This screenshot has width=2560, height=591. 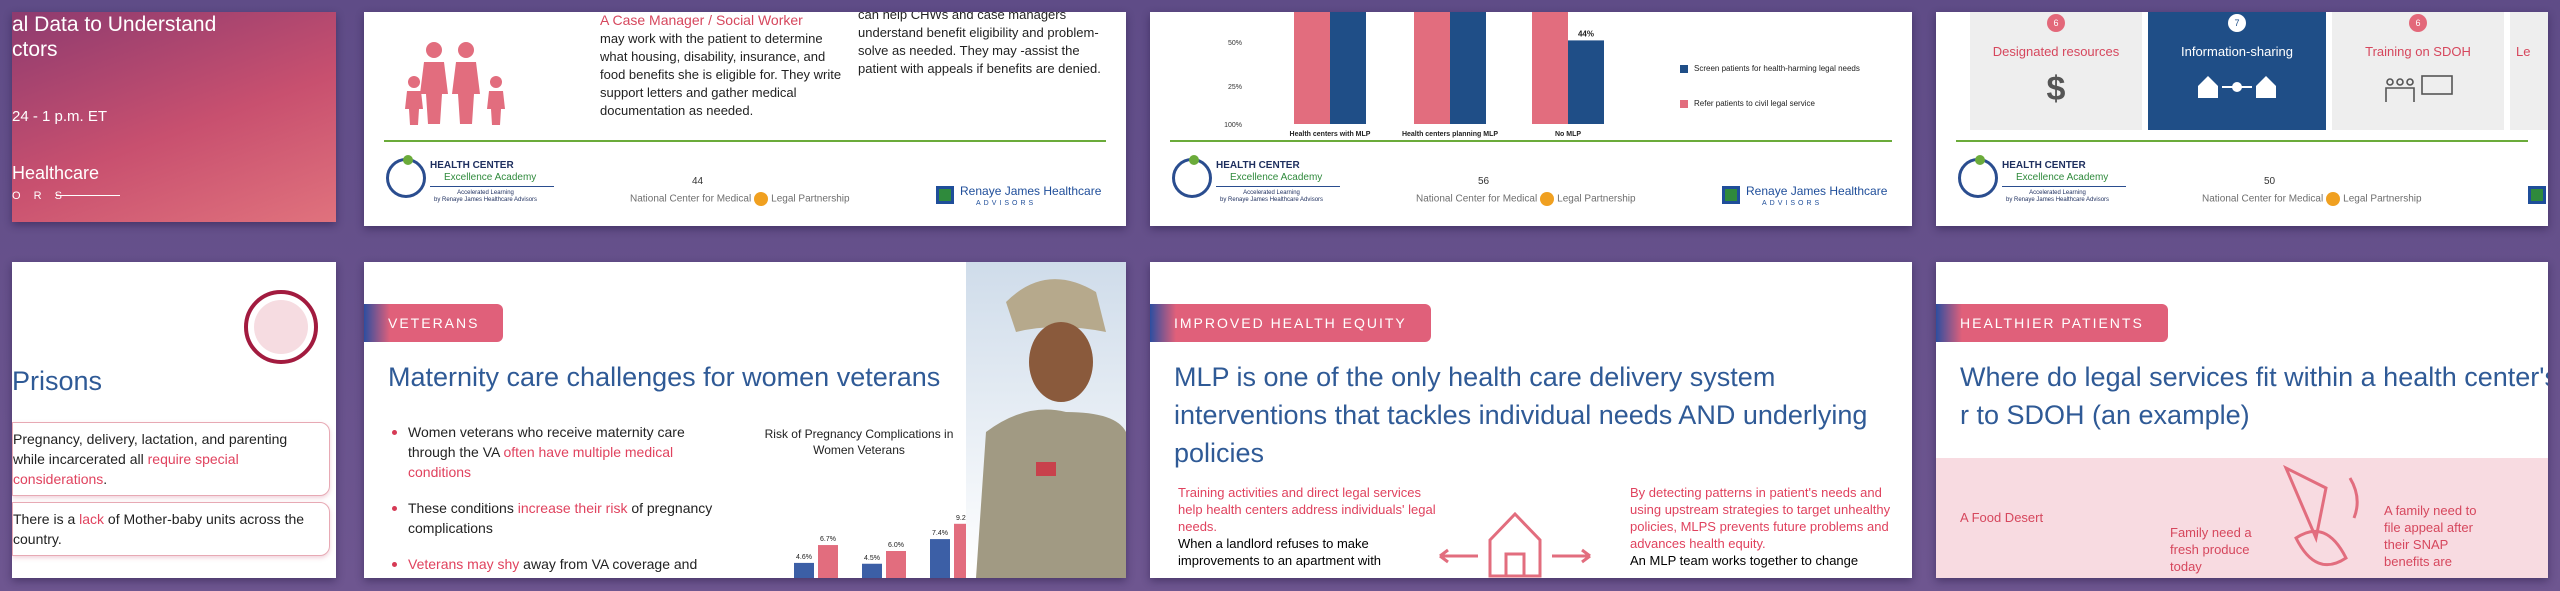 What do you see at coordinates (2056, 51) in the screenshot?
I see `item-label: Designated resources` at bounding box center [2056, 51].